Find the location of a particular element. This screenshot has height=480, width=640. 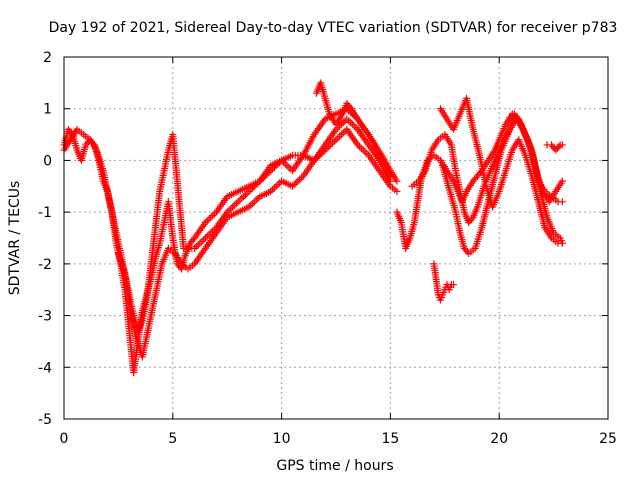

x-tick-label: 5 is located at coordinates (172, 439).